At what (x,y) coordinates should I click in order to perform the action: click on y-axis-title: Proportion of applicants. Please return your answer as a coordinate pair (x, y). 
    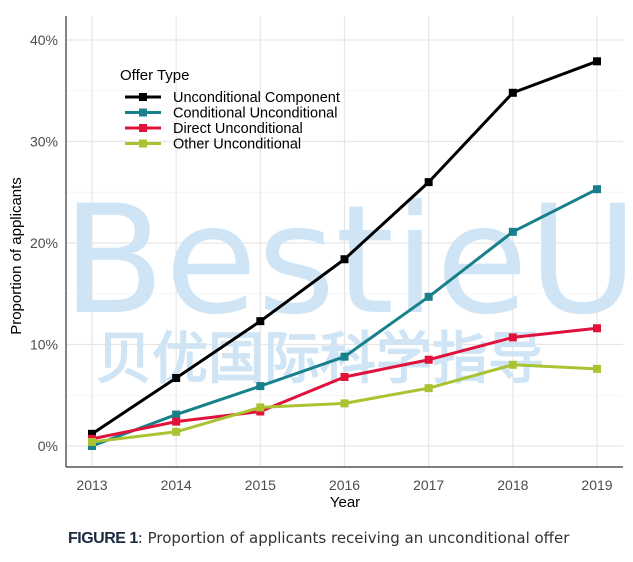
    Looking at the image, I should click on (16, 256).